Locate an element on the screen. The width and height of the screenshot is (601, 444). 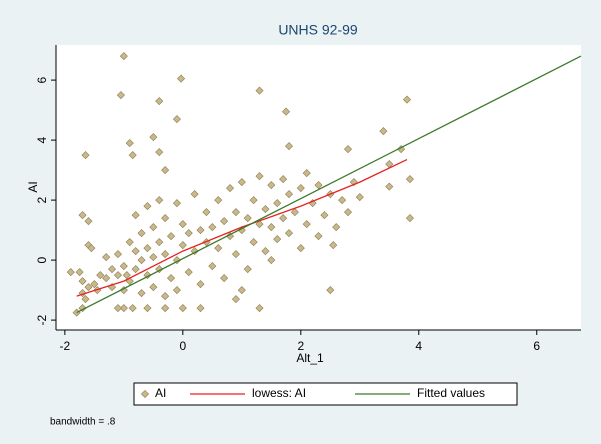
y-axis-label: AI is located at coordinates (33, 186).